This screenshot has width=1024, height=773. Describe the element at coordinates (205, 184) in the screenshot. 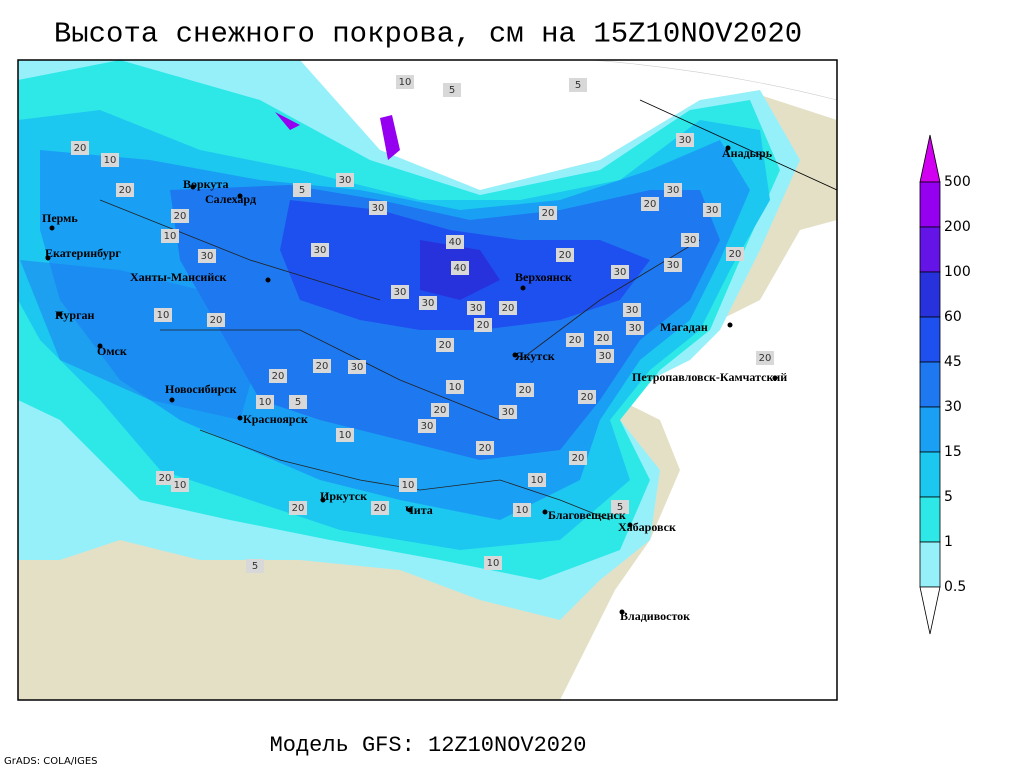

I see `city-label: Воркута` at that location.